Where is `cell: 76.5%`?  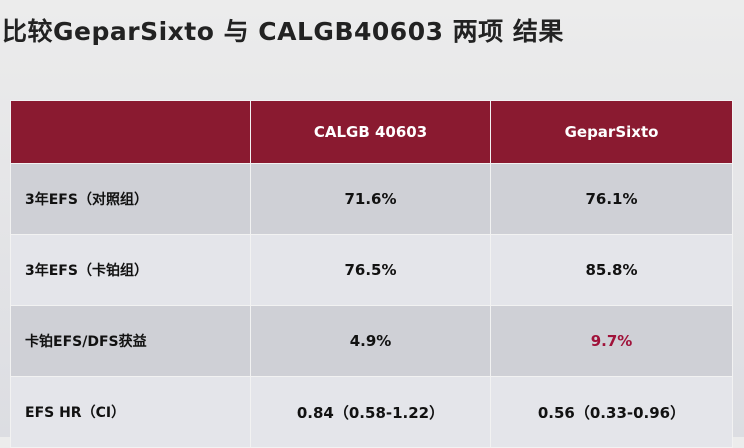
cell: 76.5% is located at coordinates (370, 270).